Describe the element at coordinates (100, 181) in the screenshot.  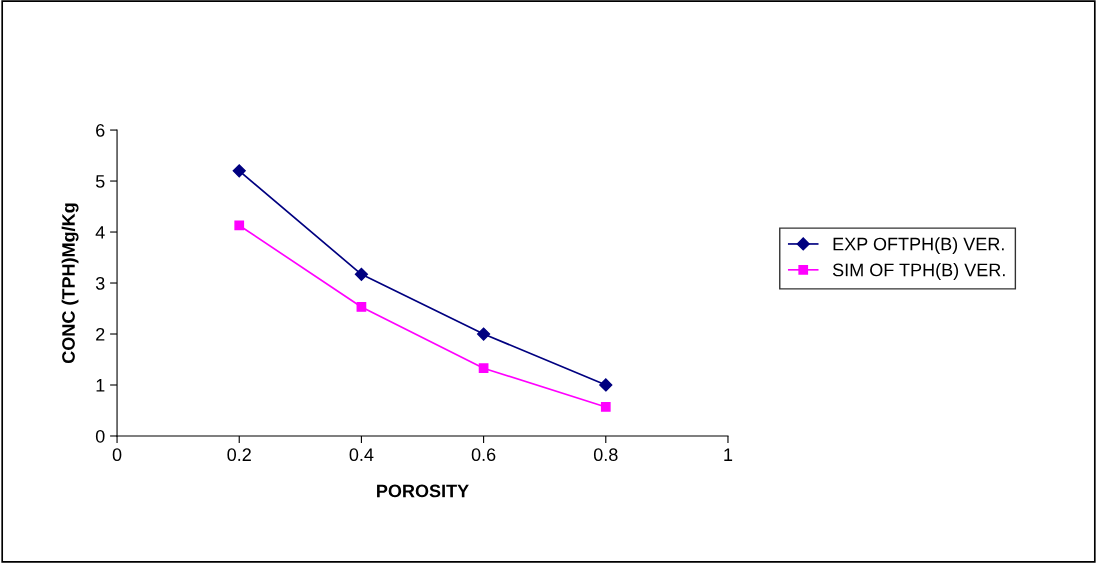
I see `y-tick-label: 5` at that location.